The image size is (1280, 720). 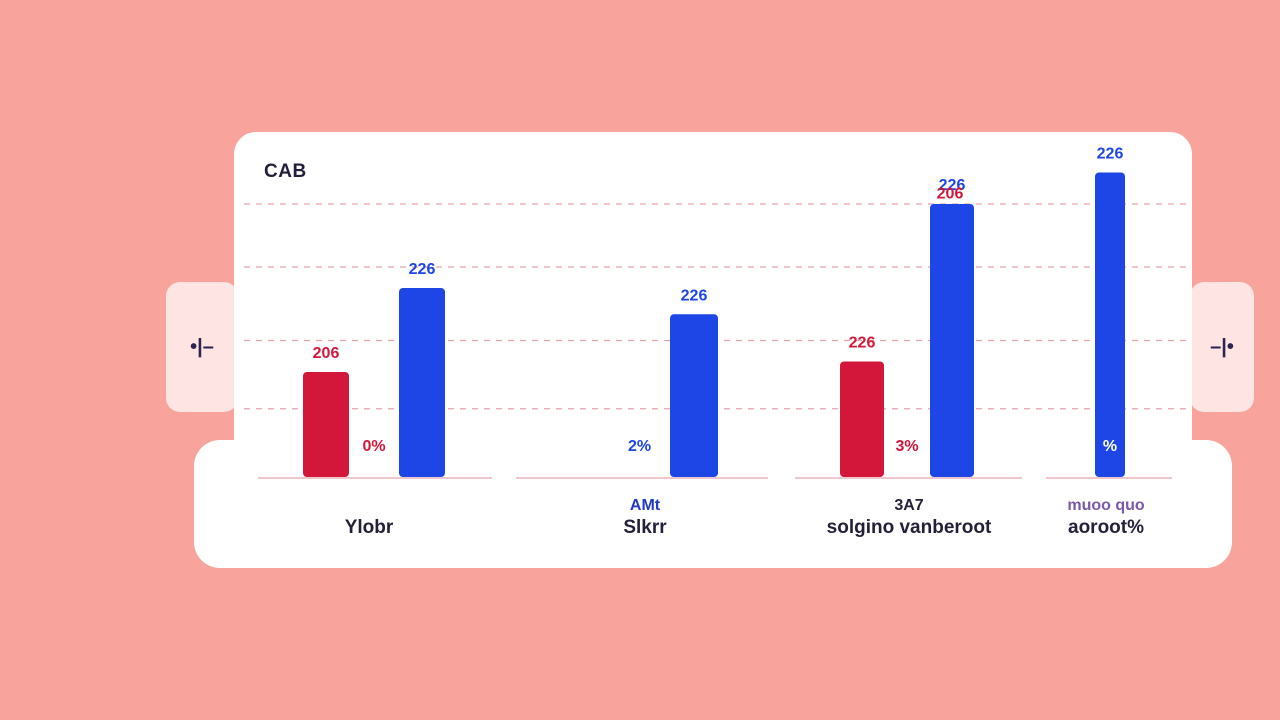 What do you see at coordinates (645, 505) in the screenshot?
I see `category-sublabel-1: AMt` at bounding box center [645, 505].